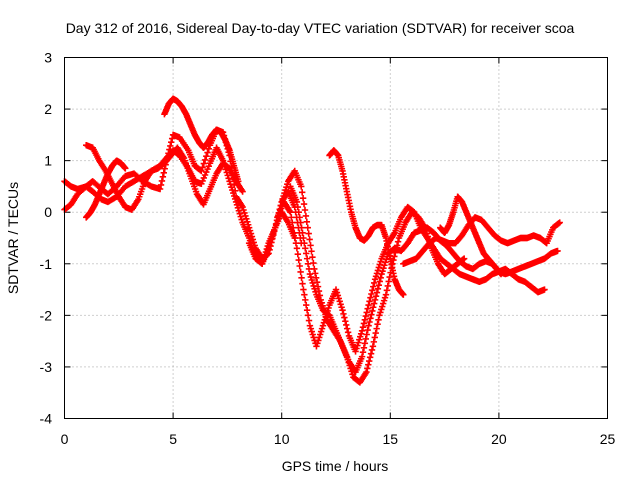  I want to click on x-tick-label: 10, so click(282, 439).